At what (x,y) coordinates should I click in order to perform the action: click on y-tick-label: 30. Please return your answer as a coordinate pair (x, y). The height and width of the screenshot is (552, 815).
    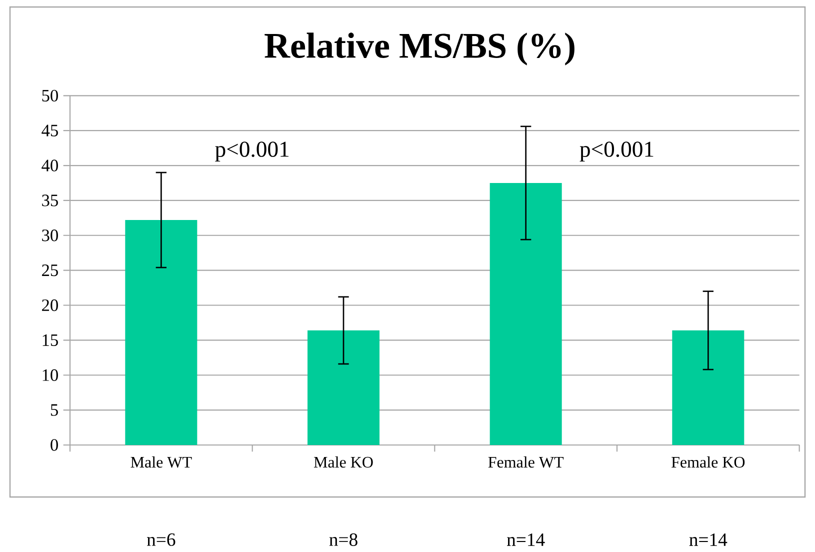
    Looking at the image, I should click on (50, 236).